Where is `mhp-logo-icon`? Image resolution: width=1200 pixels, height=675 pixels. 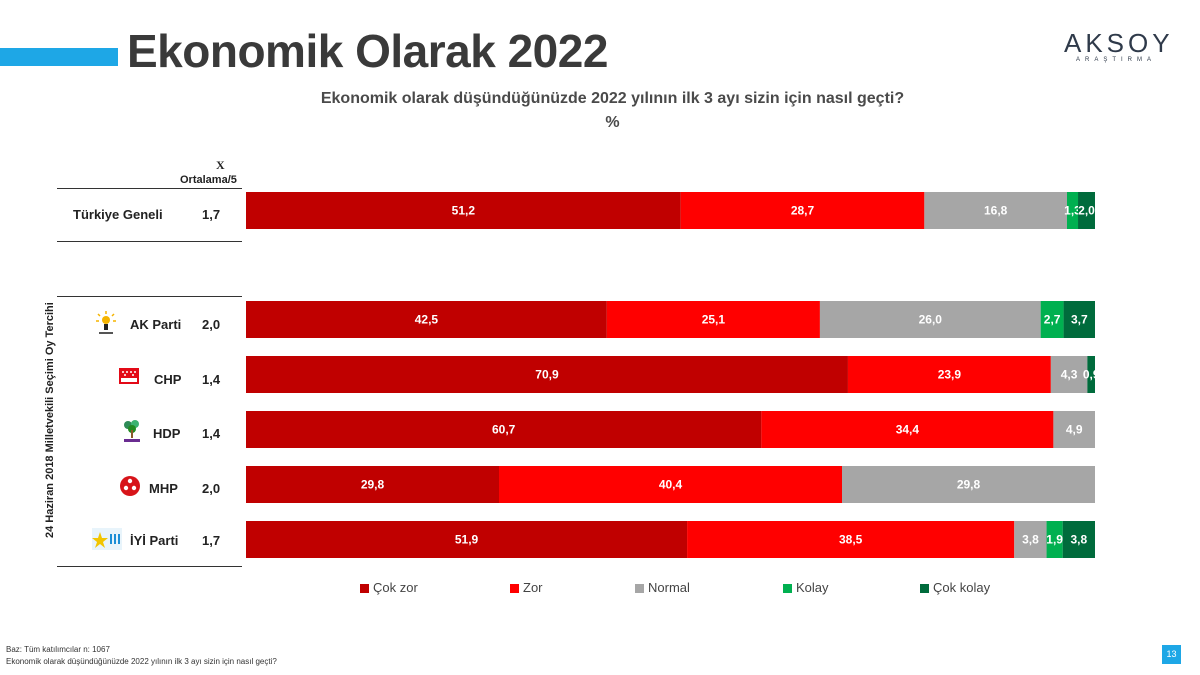
mhp-logo-icon is located at coordinates (130, 486).